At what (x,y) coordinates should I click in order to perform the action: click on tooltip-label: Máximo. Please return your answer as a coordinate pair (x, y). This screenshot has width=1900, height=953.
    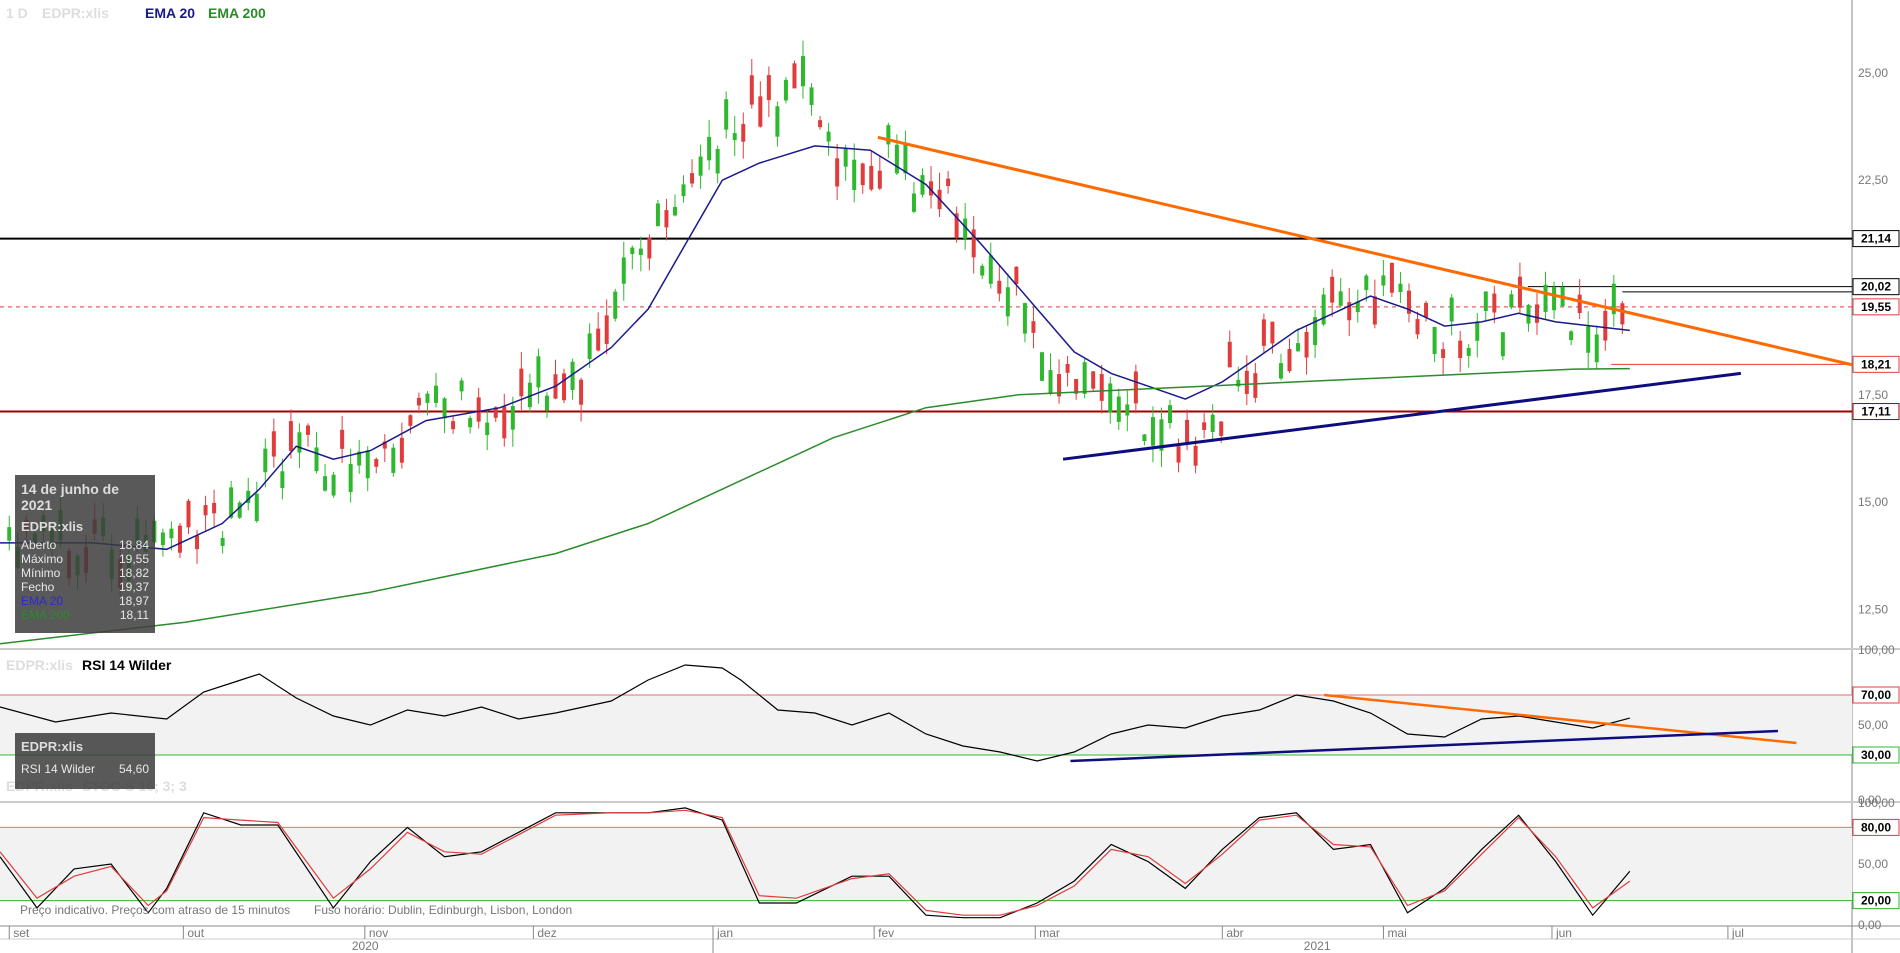
    Looking at the image, I should click on (42, 559).